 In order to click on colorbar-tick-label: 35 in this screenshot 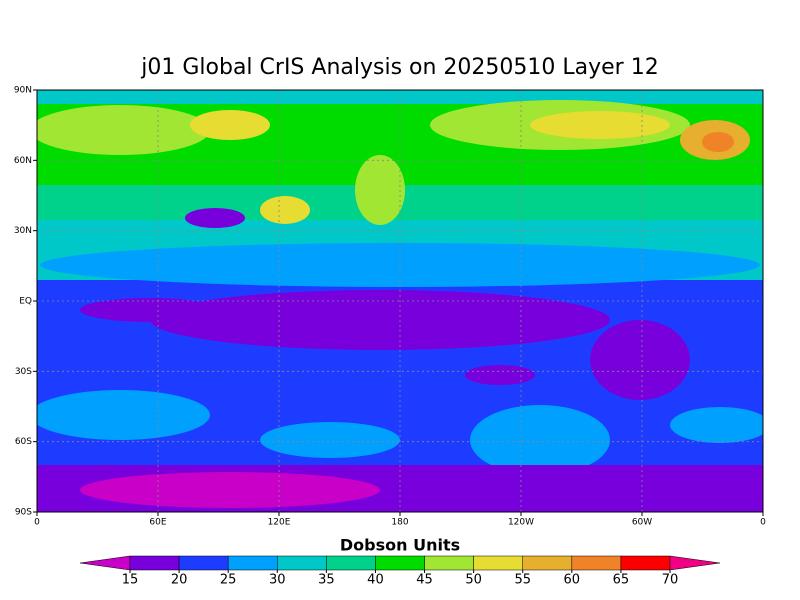, I will do `click(326, 580)`.